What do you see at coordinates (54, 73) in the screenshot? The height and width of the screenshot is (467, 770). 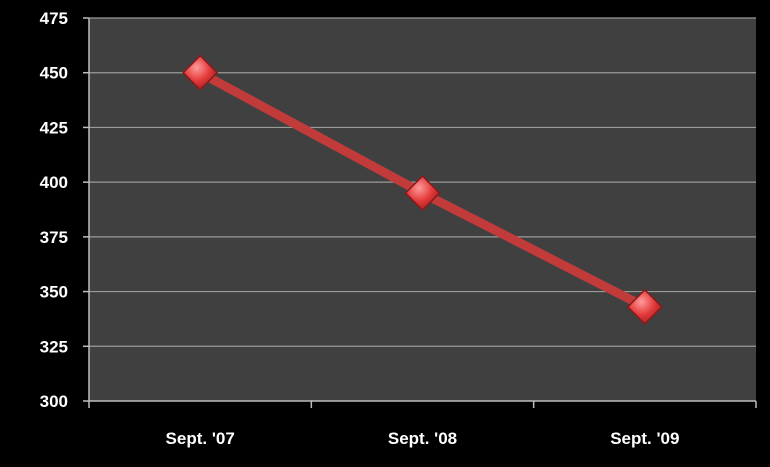 I see `y-tick-label: 450` at bounding box center [54, 73].